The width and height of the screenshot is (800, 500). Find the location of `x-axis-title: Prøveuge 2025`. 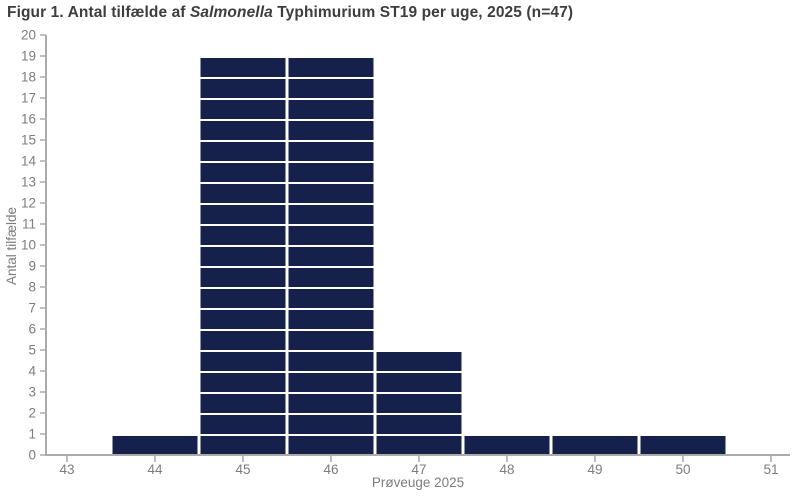

x-axis-title: Prøveuge 2025 is located at coordinates (418, 482).